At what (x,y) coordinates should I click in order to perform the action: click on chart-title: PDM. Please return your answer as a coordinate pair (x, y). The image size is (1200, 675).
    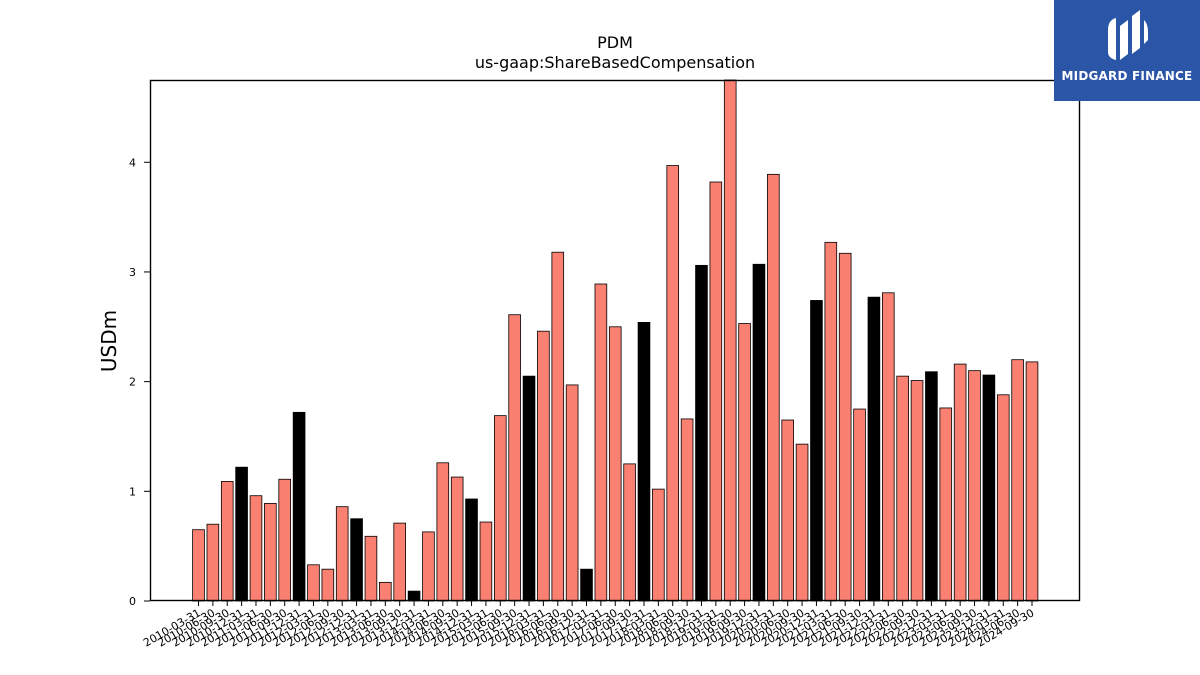
    Looking at the image, I should click on (615, 42).